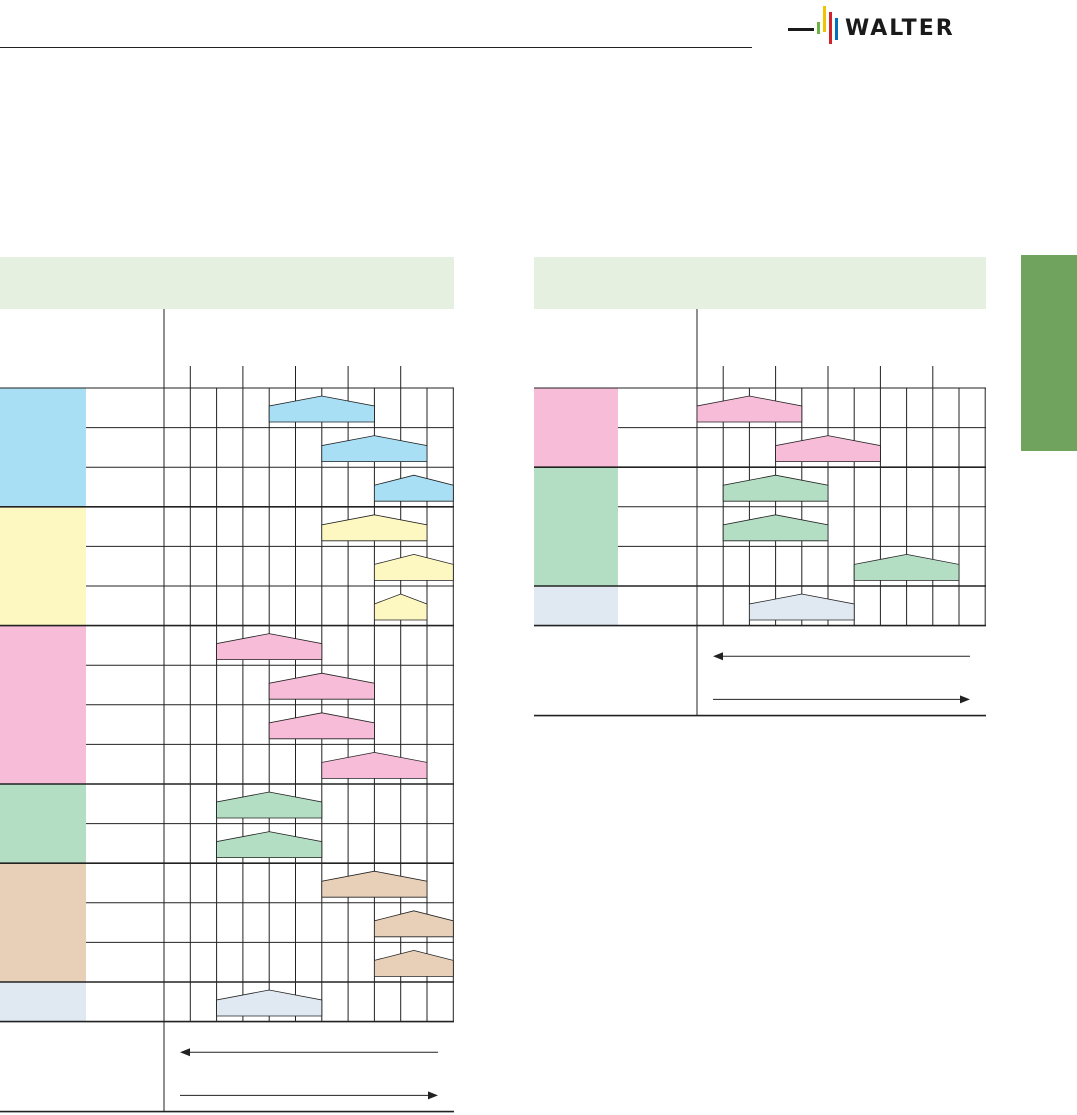 Image resolution: width=1077 pixels, height=1115 pixels. I want to click on right-arrow-right-head, so click(965, 699).